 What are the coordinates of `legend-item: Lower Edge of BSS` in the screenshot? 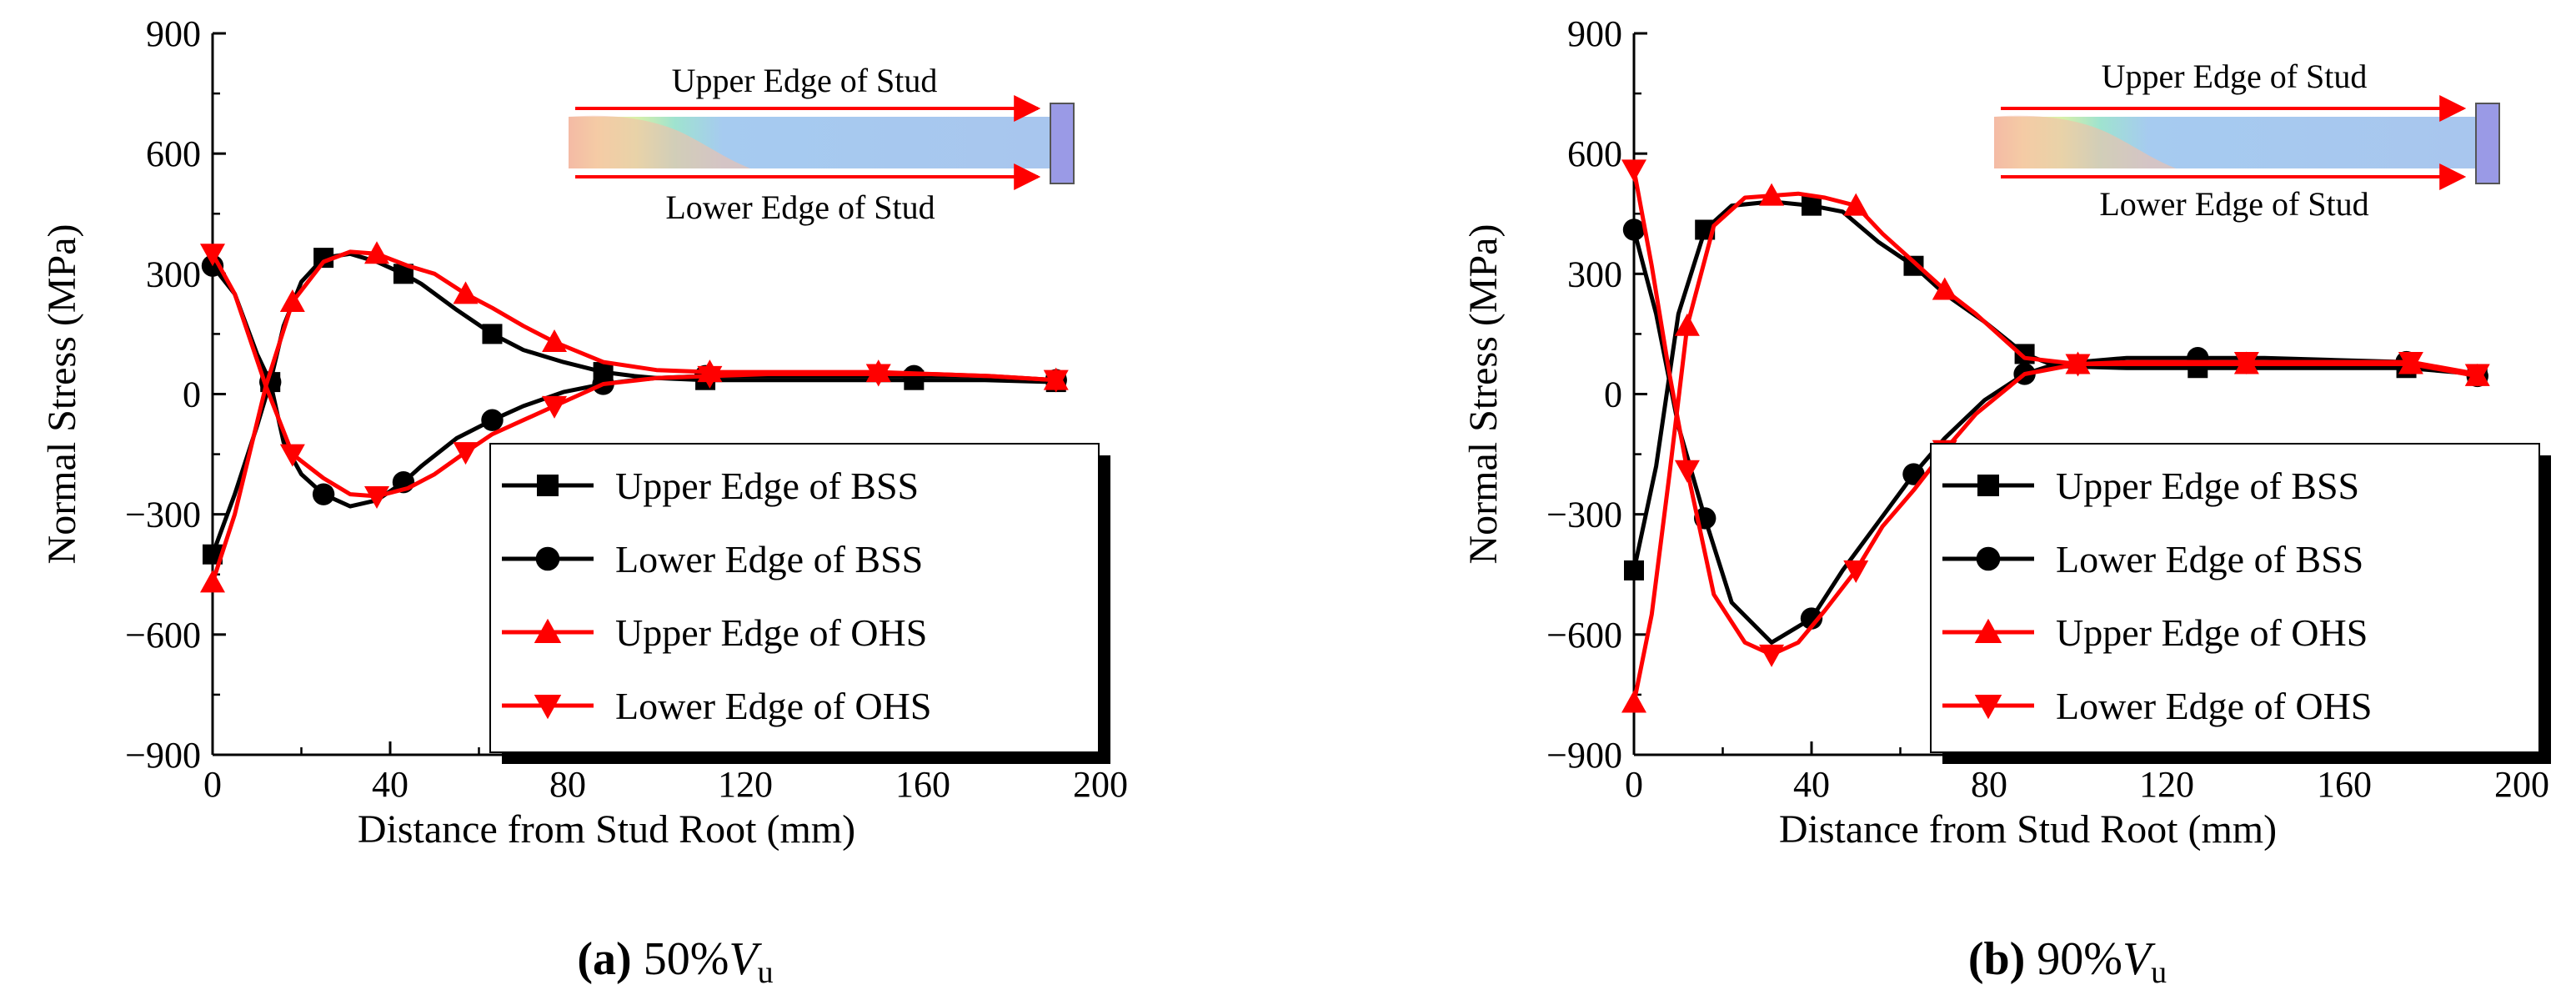 It's located at (2152, 559).